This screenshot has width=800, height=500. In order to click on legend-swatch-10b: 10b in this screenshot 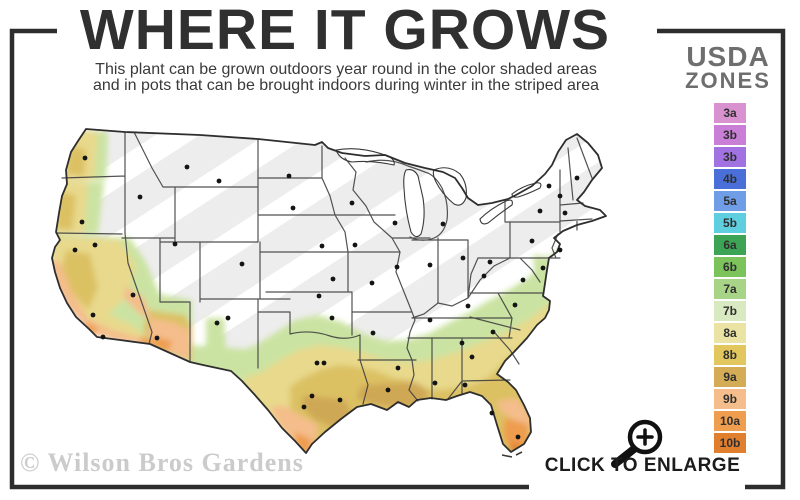, I will do `click(730, 443)`.